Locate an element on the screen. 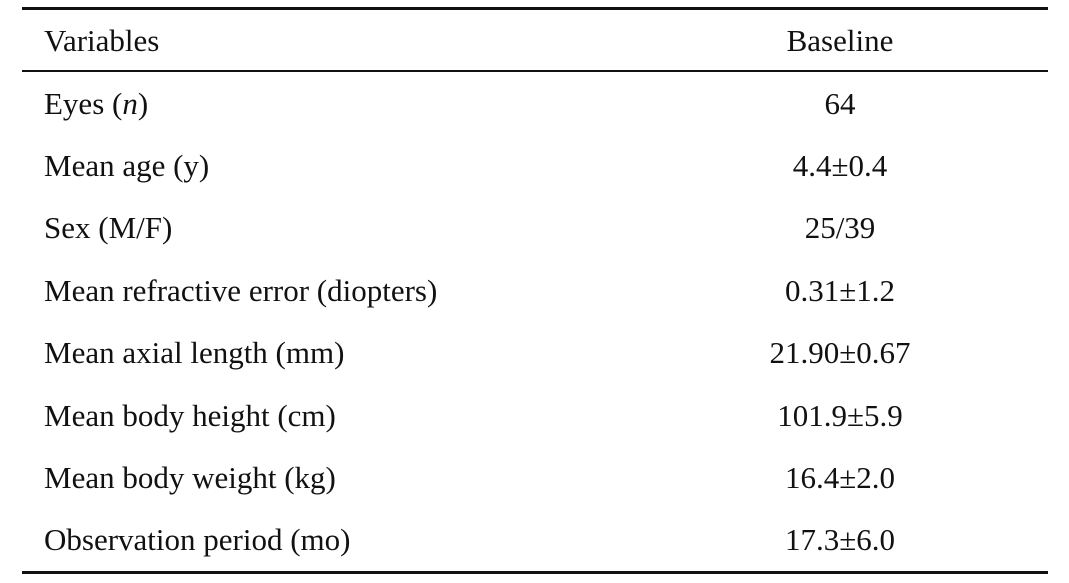  row-value: 64 is located at coordinates (840, 103).